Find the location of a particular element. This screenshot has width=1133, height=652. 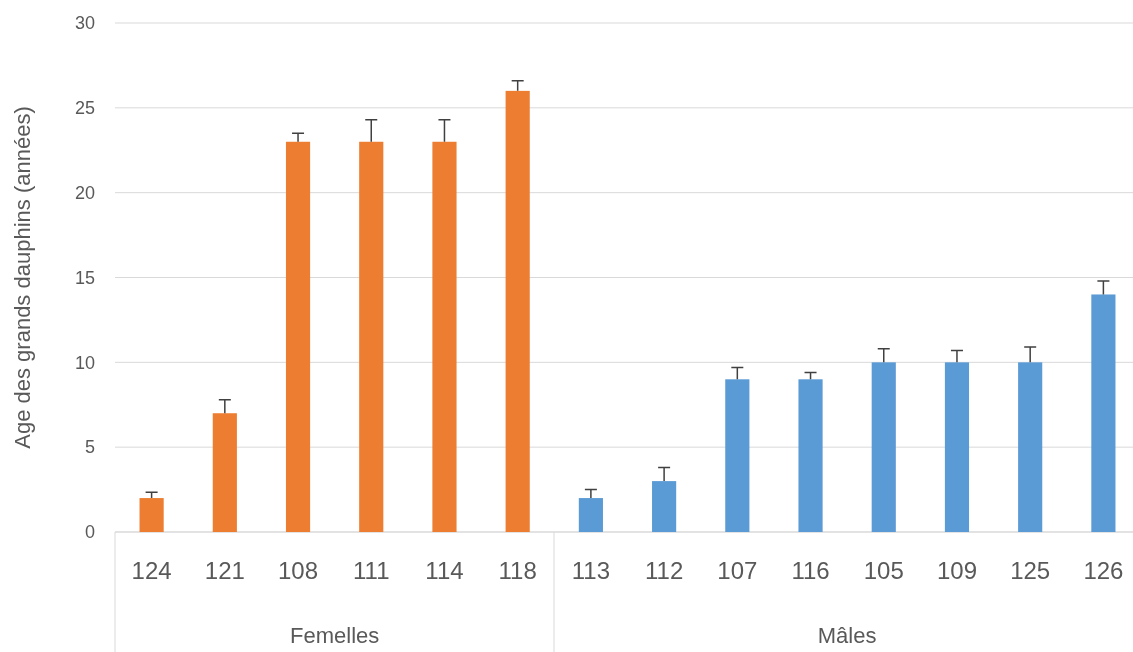

x-tick-label: 105 is located at coordinates (883, 571).